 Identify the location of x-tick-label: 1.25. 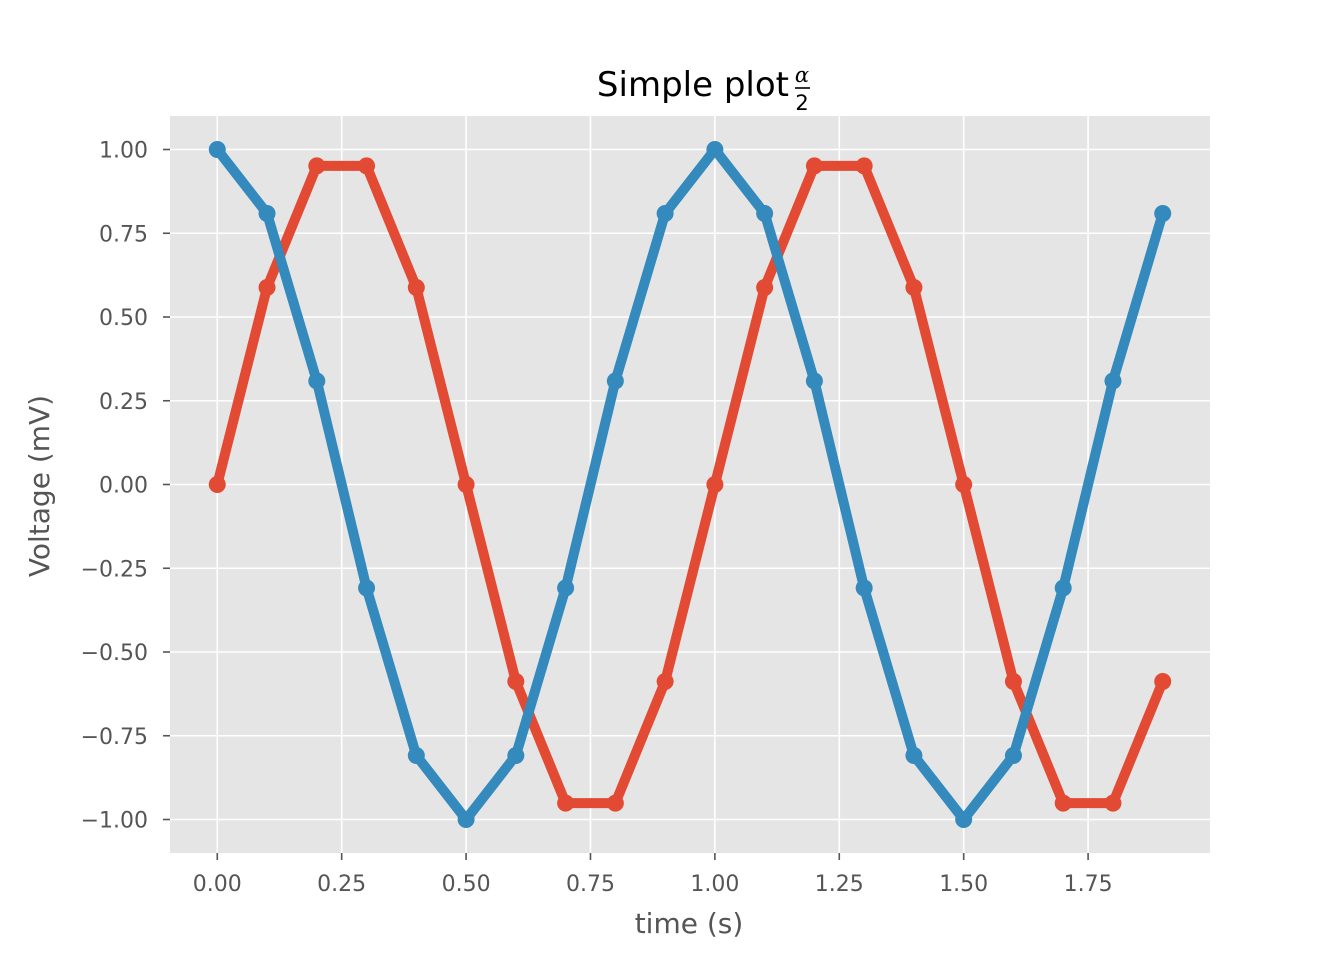
(839, 884).